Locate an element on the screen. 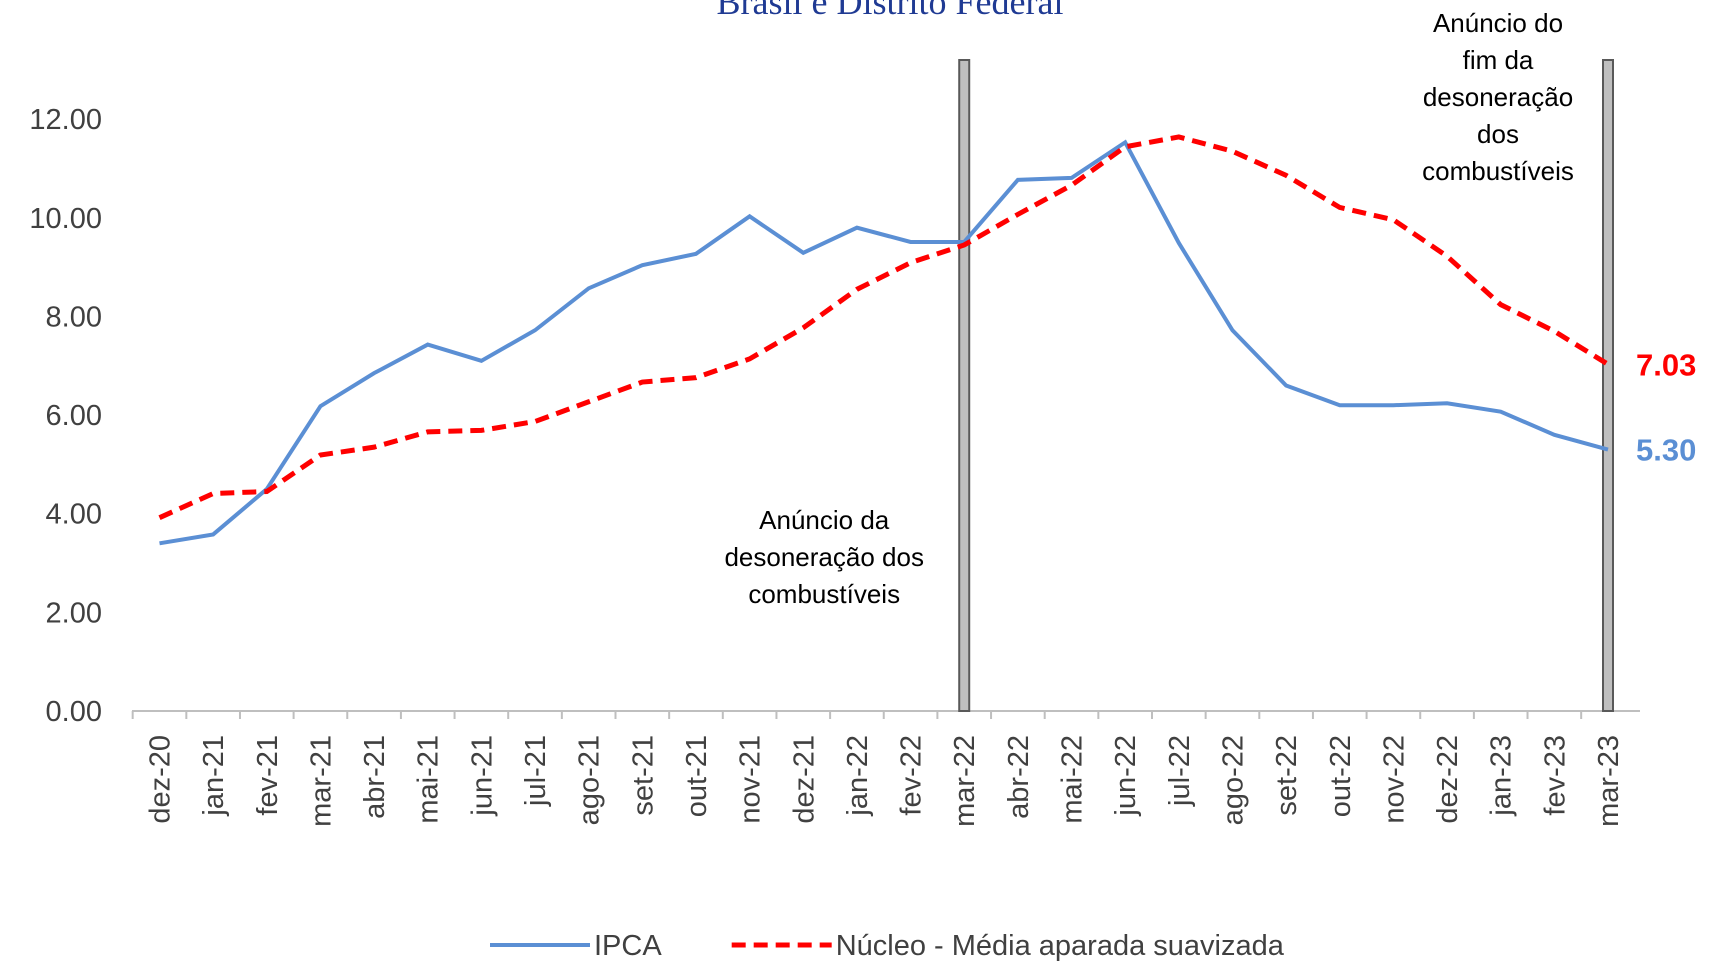  x-tick-label: mai-22 is located at coordinates (1073, 779).